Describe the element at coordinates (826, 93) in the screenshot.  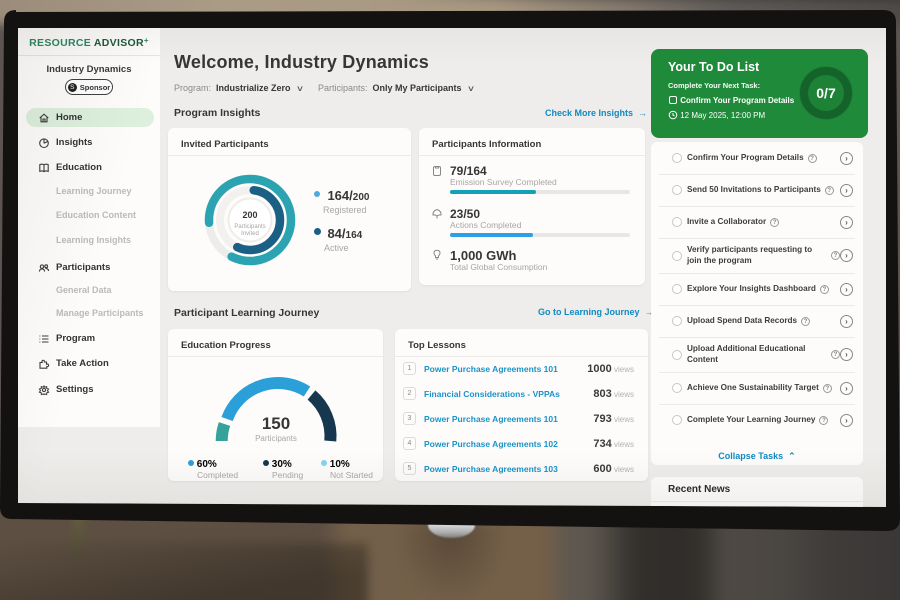
I see `svg-text: 0/7` at that location.